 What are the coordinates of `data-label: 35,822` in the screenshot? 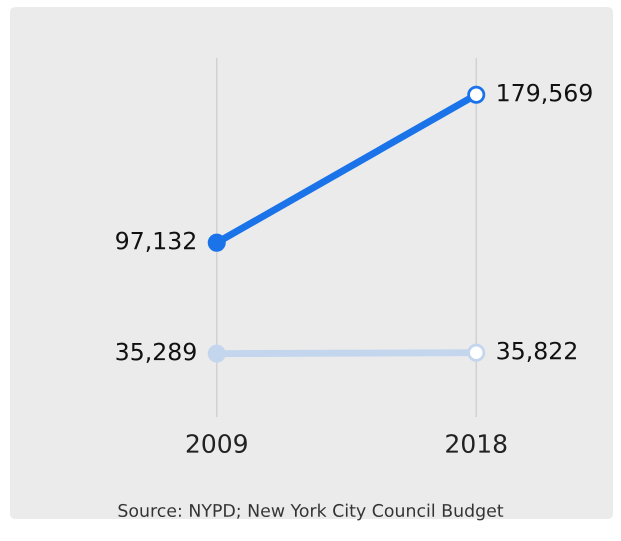 It's located at (536, 352).